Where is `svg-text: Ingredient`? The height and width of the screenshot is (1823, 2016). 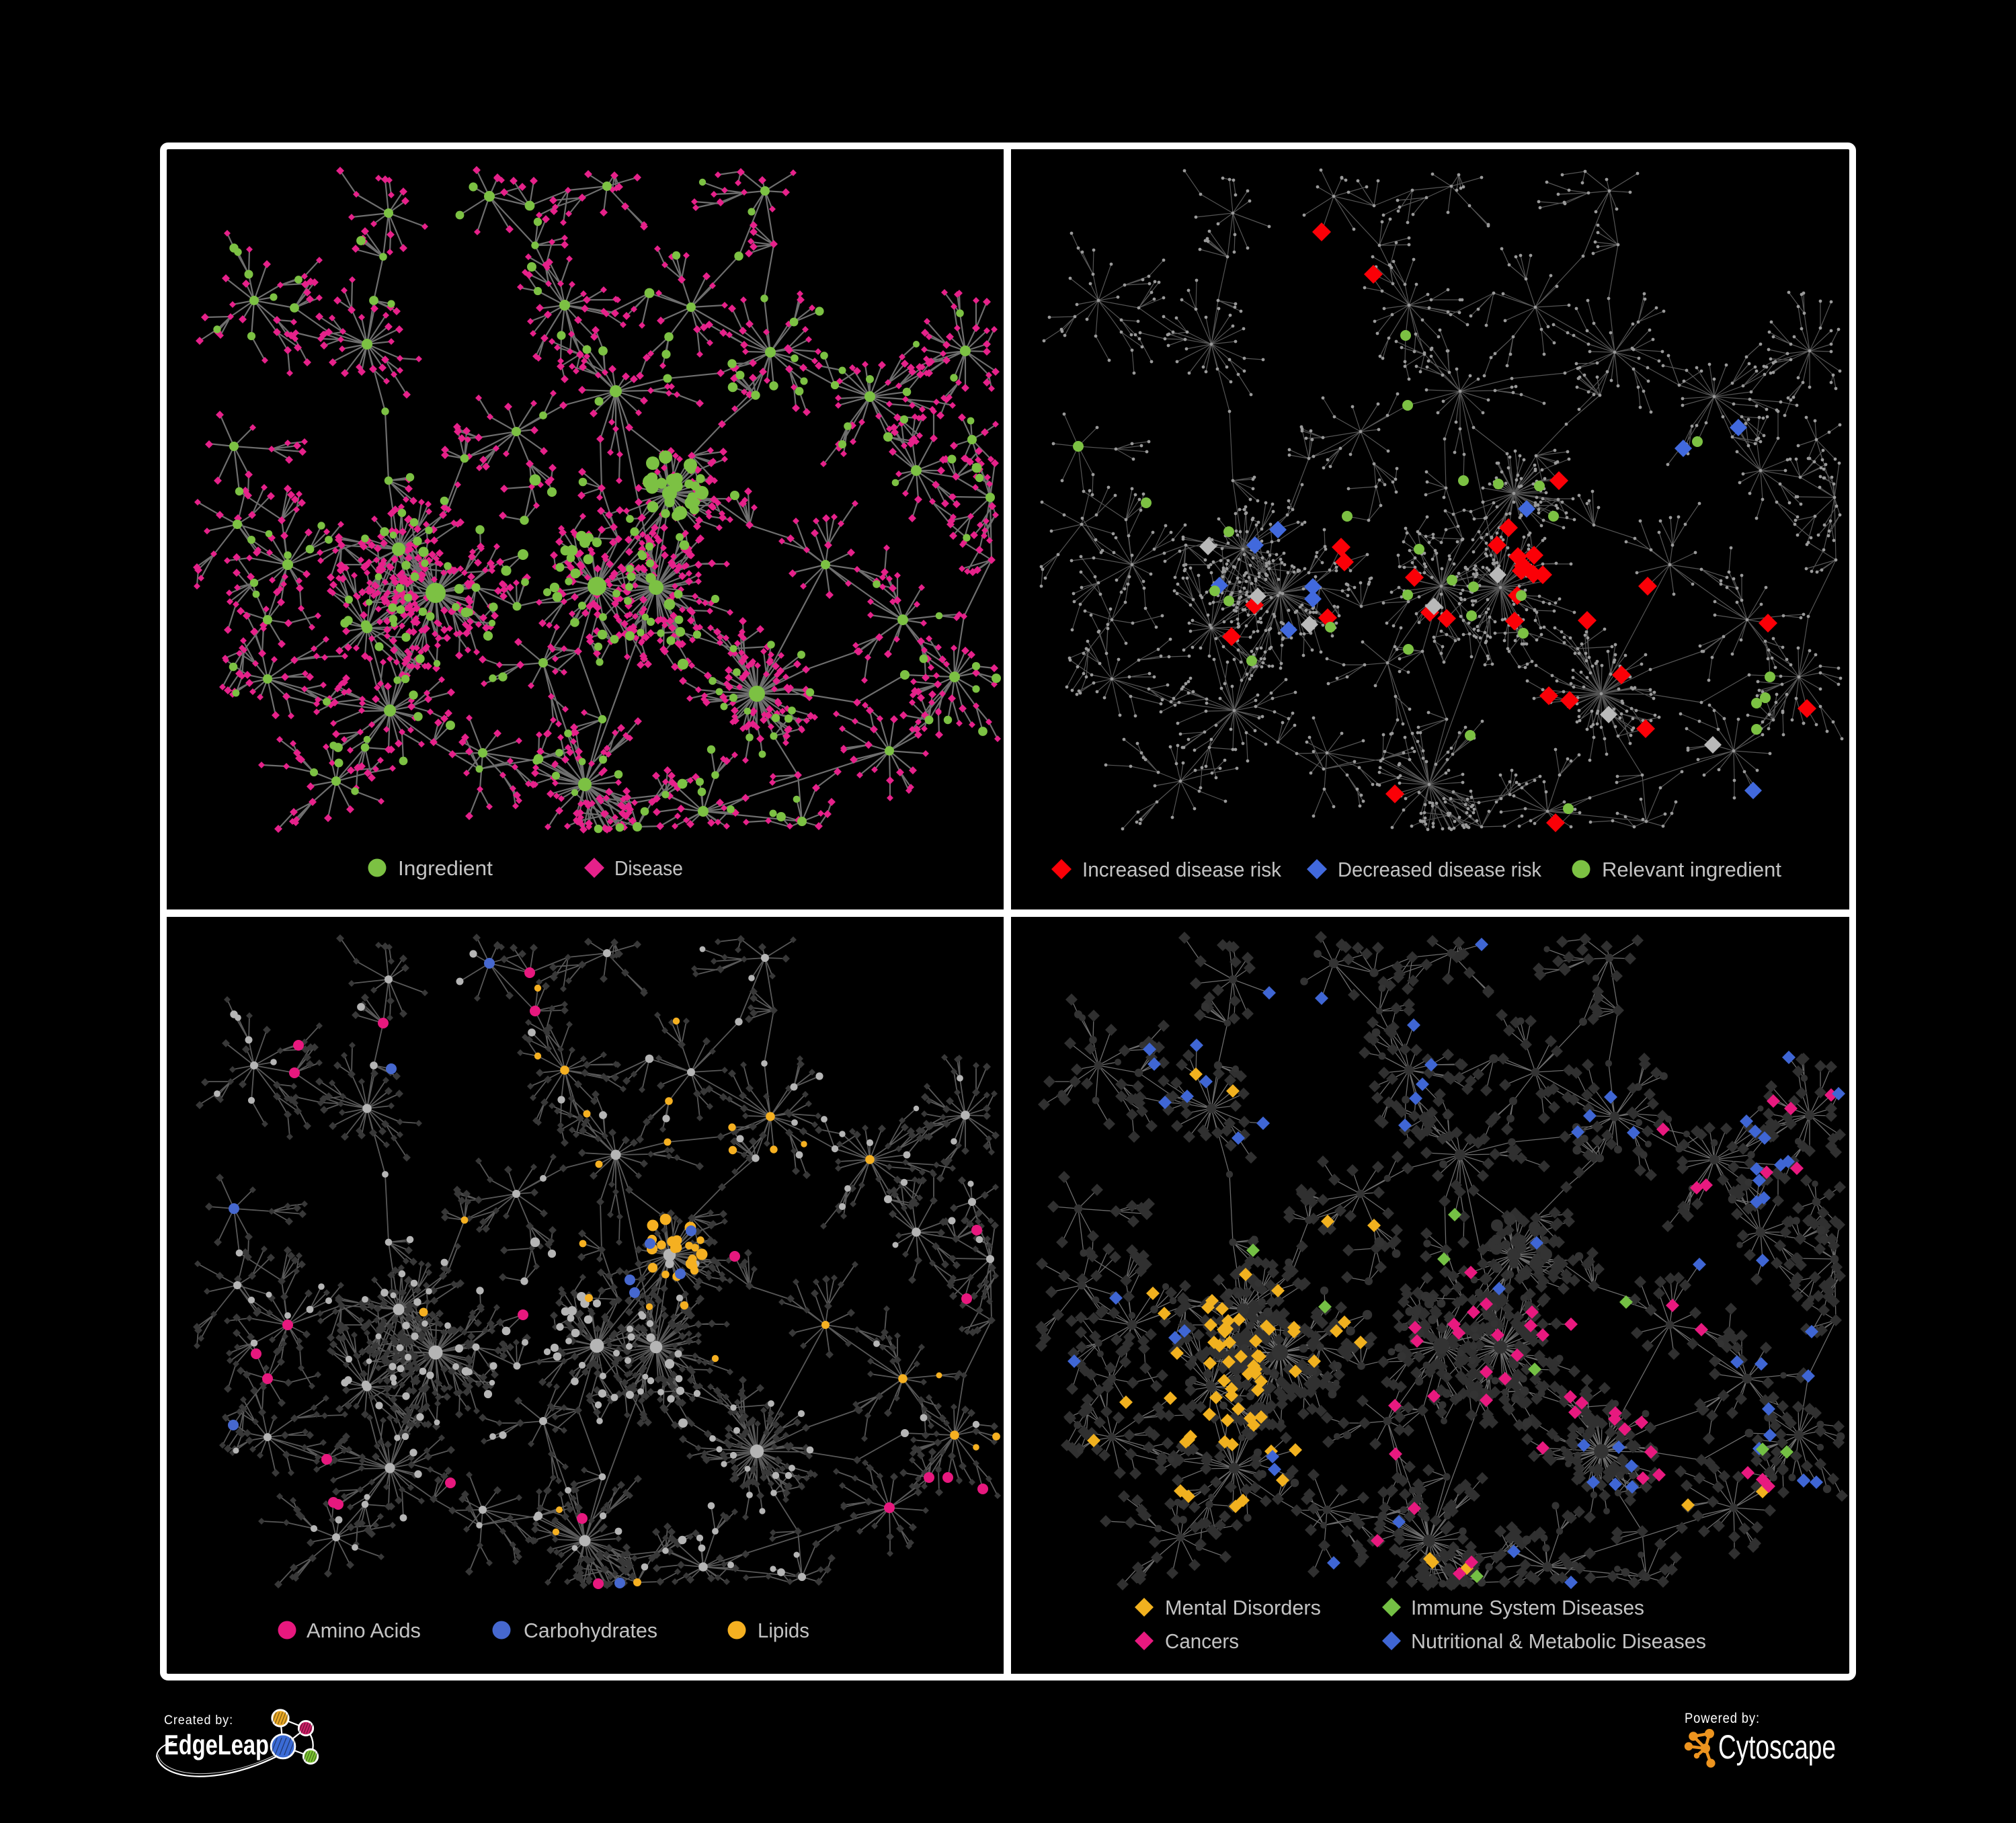 svg-text: Ingredient is located at coordinates (445, 868).